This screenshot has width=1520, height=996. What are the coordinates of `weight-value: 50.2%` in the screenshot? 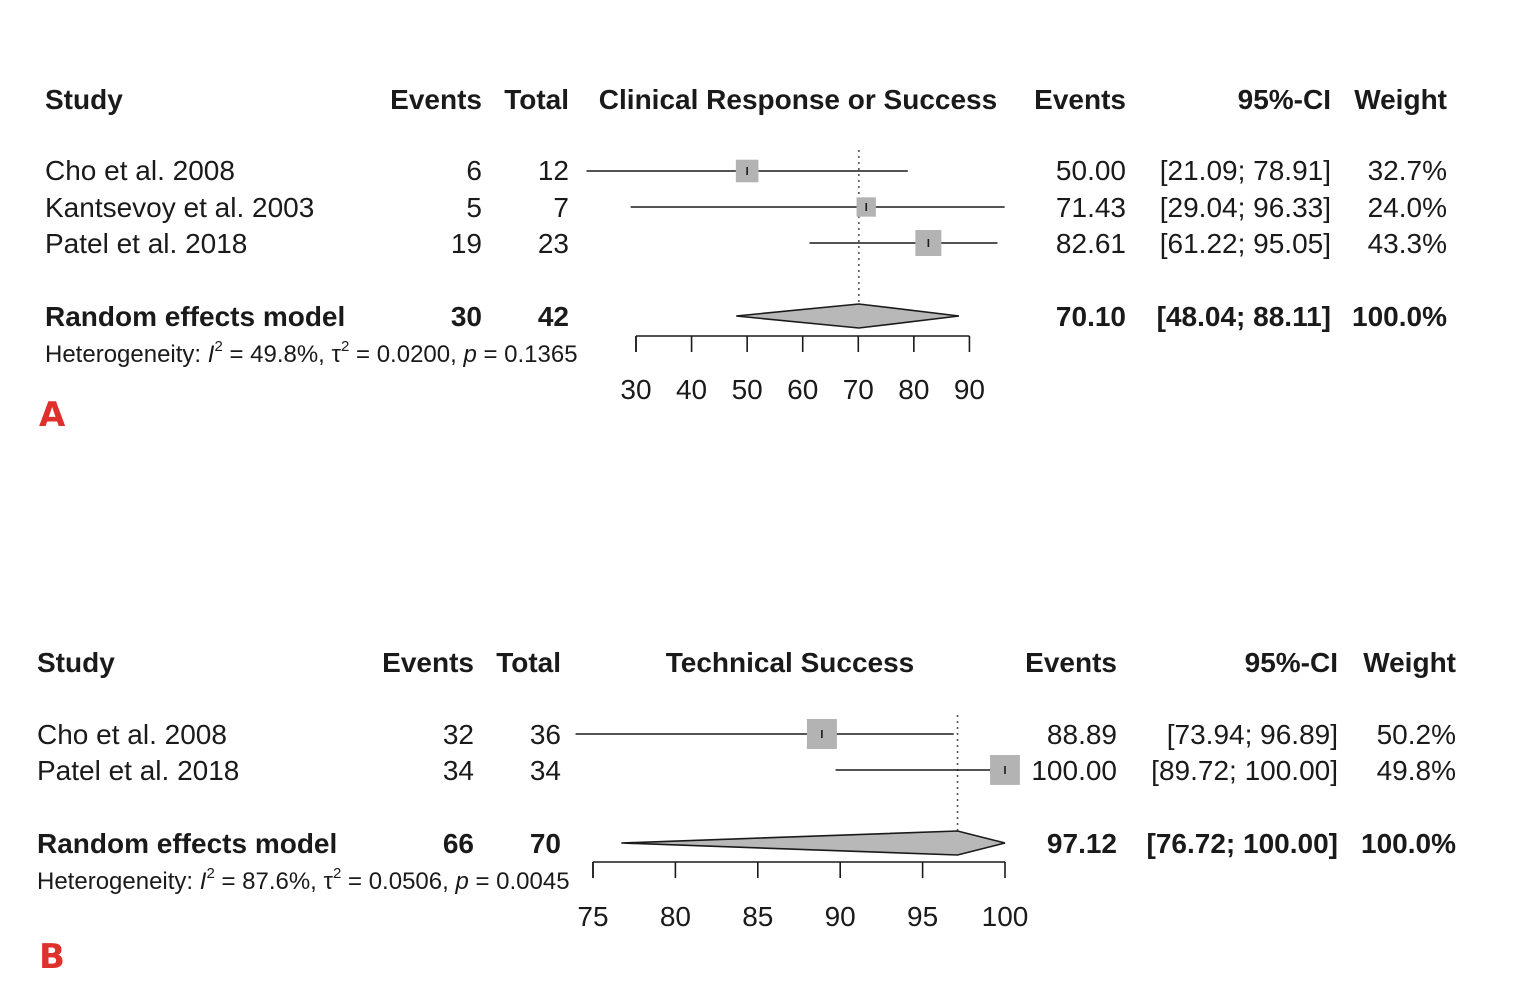 It's located at (1416, 734).